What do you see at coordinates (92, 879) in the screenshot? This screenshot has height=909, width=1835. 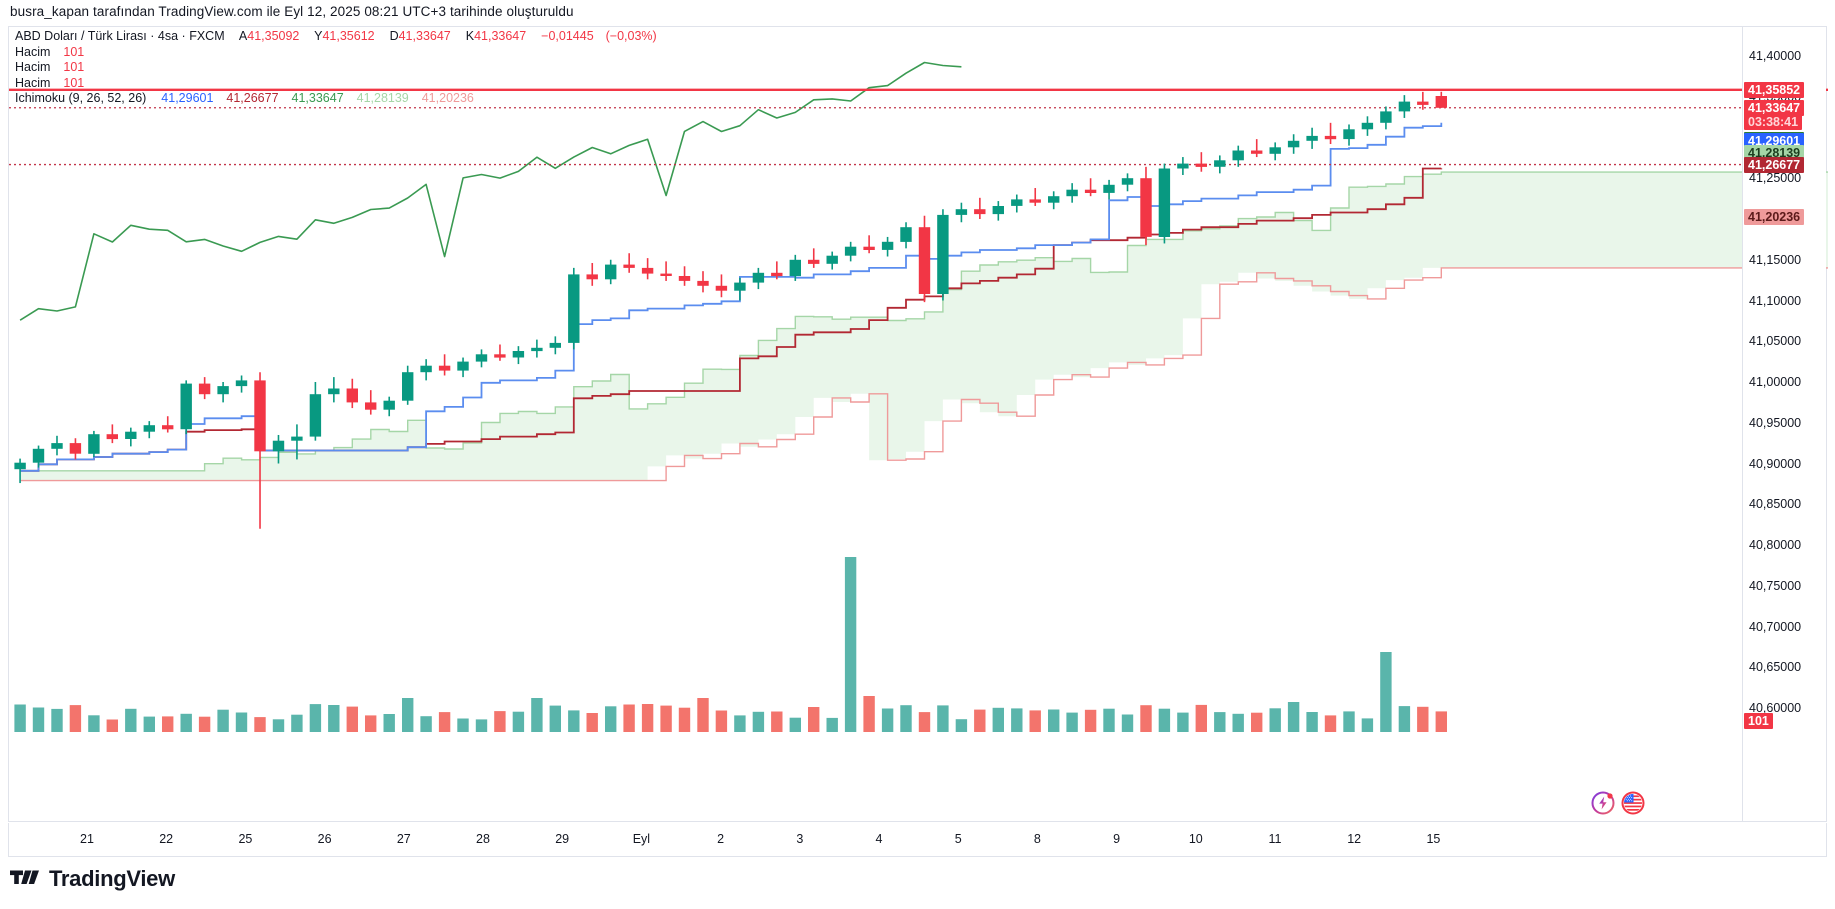 I see `tradingview-footer: TradingView` at bounding box center [92, 879].